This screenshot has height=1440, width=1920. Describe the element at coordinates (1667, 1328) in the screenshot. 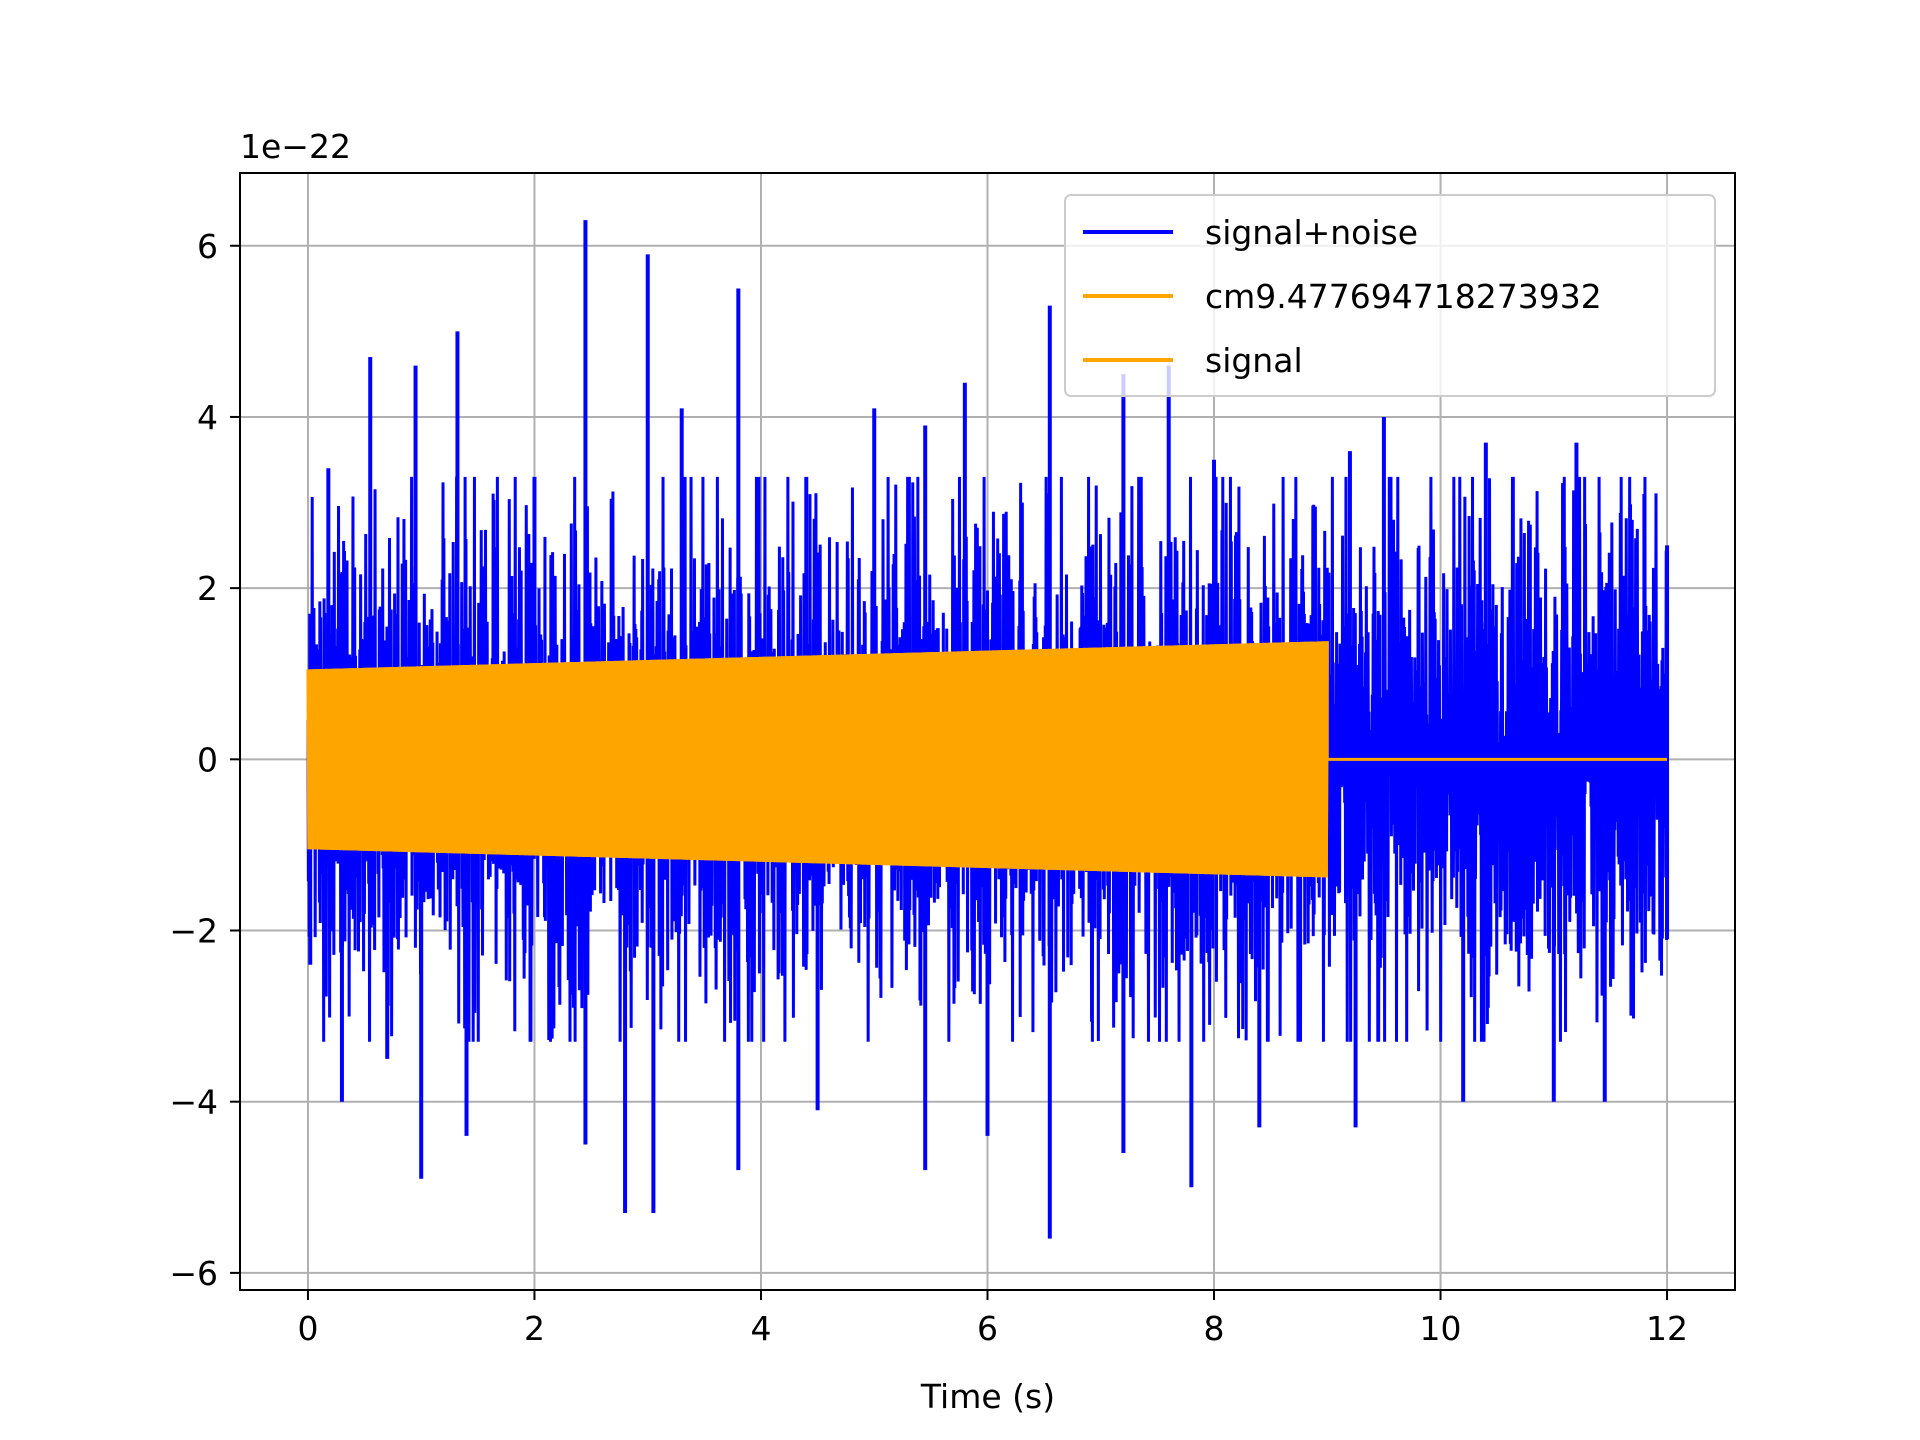

I see `x-tick-label: 12` at that location.